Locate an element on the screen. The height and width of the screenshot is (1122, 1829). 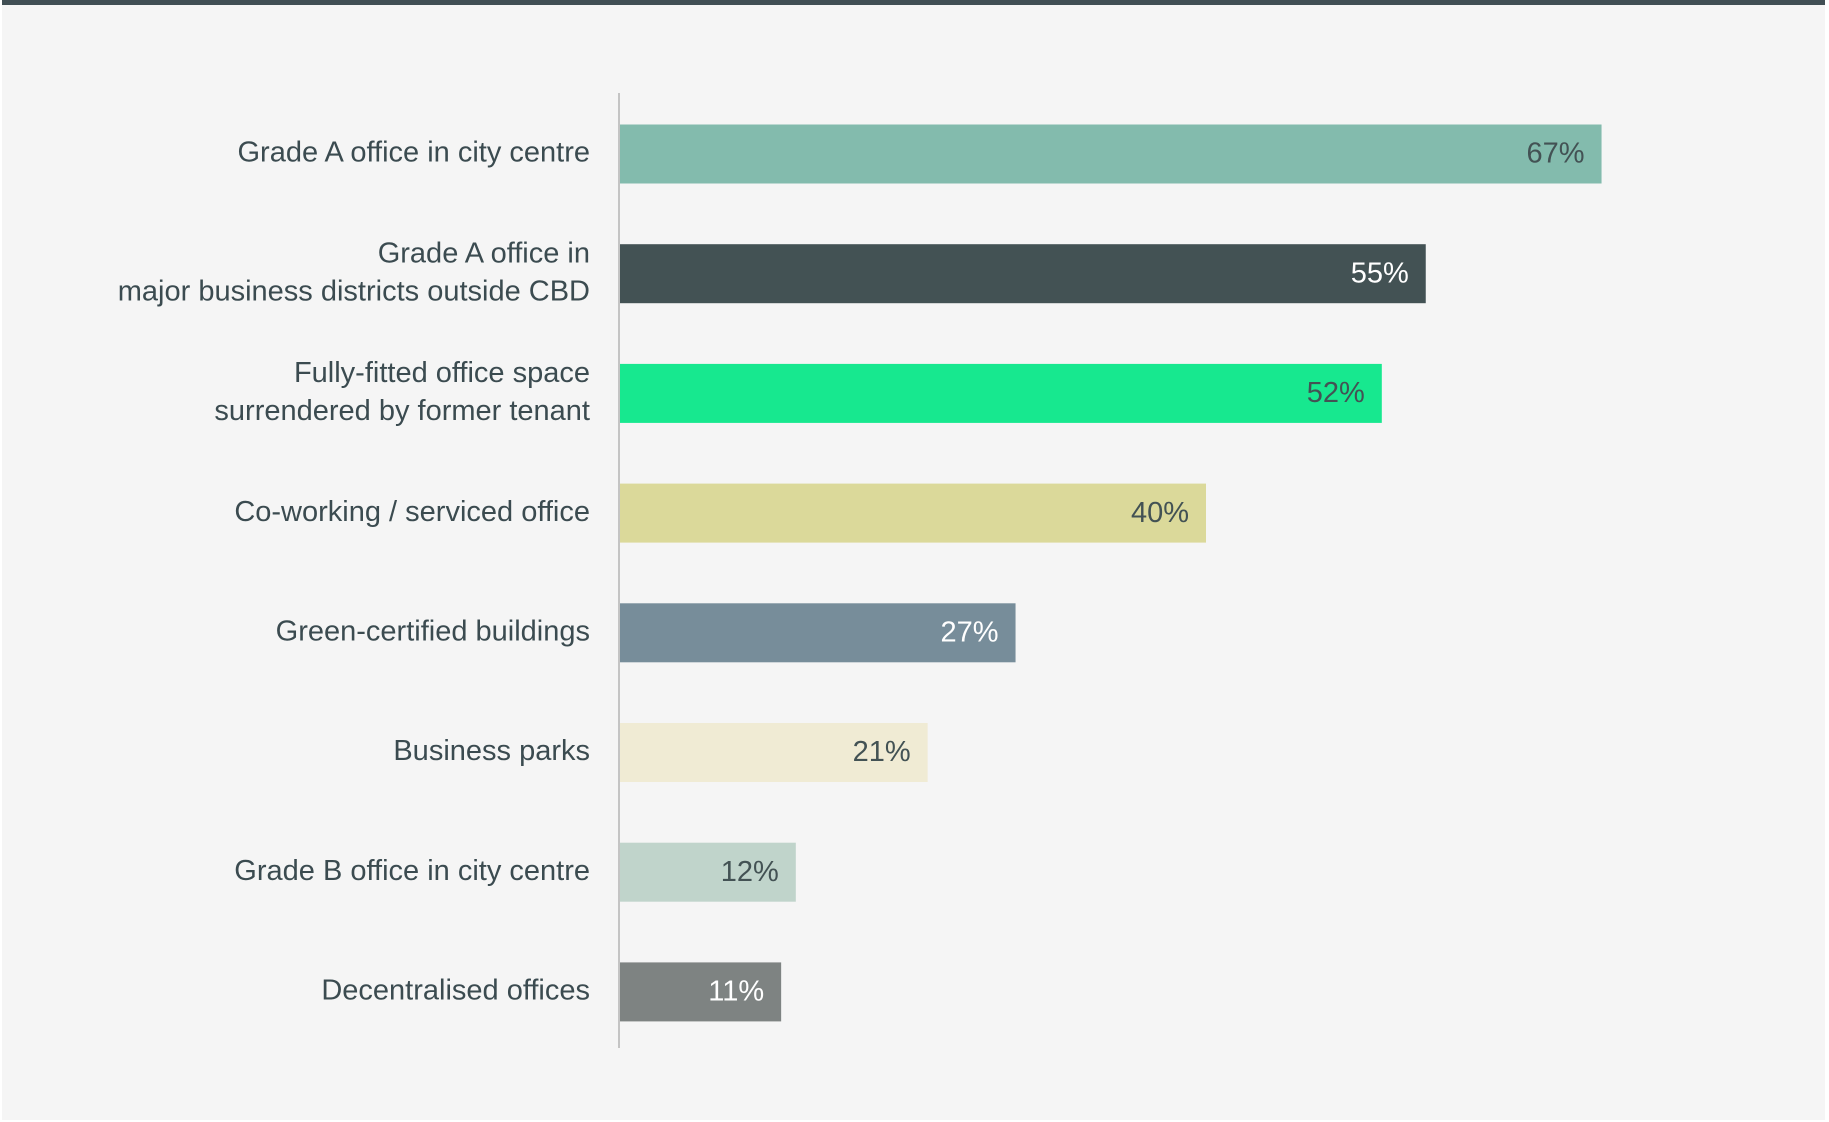
value-label-7: 11% is located at coordinates (736, 992).